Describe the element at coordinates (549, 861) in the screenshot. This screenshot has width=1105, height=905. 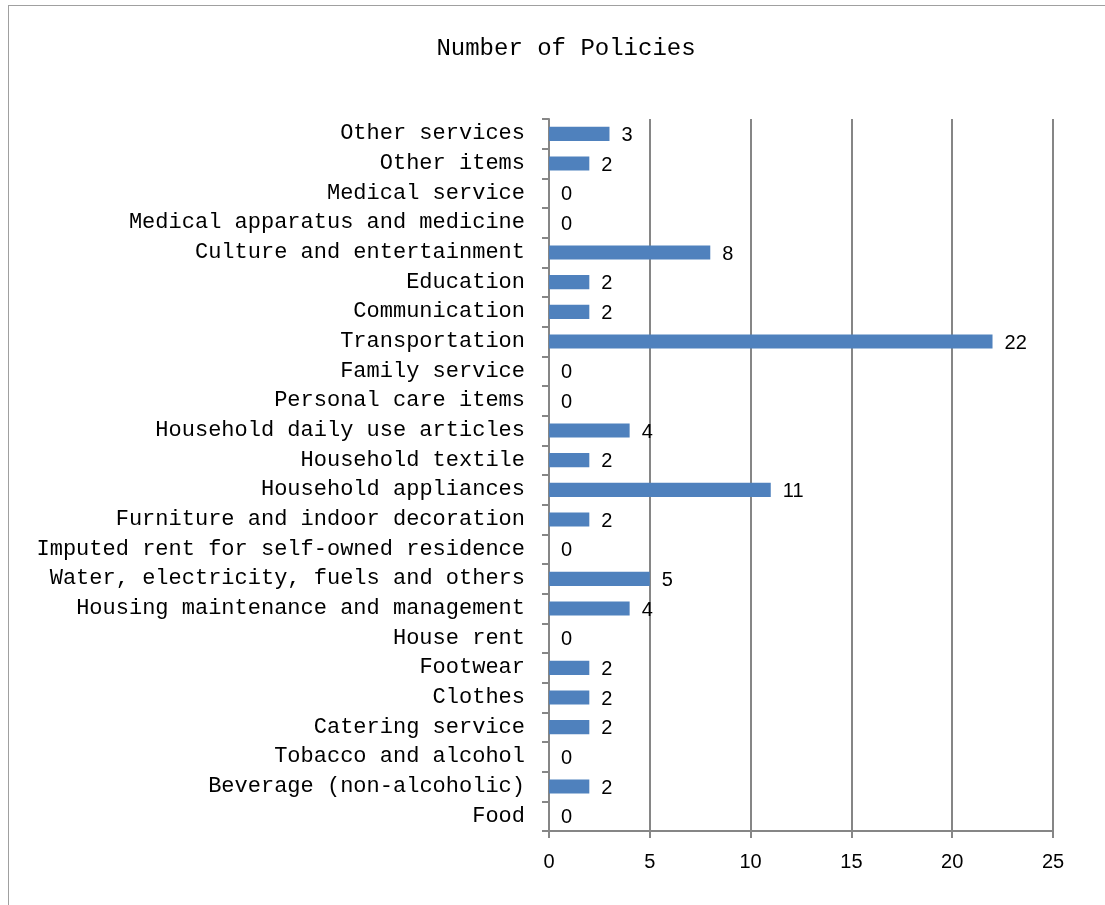
I see `x-tick-label: 0` at that location.